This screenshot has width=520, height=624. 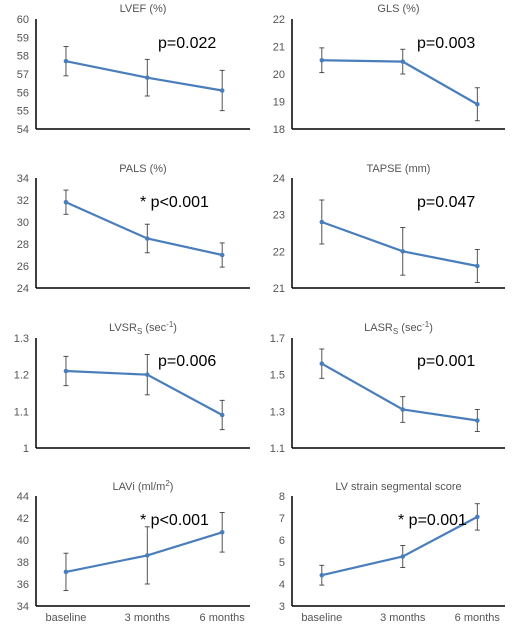 I want to click on p-value-annotation: p=0.022, so click(x=187, y=43).